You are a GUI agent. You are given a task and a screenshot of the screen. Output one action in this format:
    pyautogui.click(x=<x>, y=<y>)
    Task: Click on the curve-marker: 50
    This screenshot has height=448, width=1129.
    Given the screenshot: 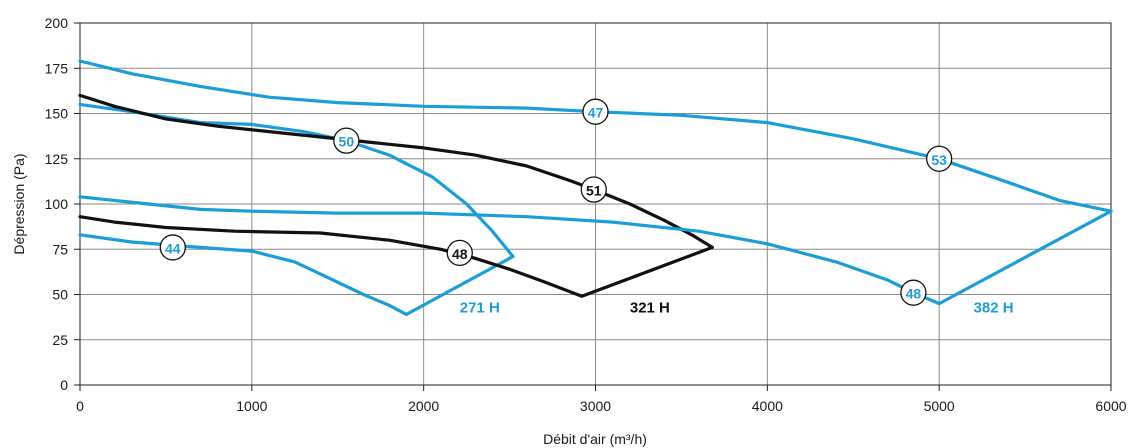 What is the action you would take?
    pyautogui.click(x=346, y=140)
    